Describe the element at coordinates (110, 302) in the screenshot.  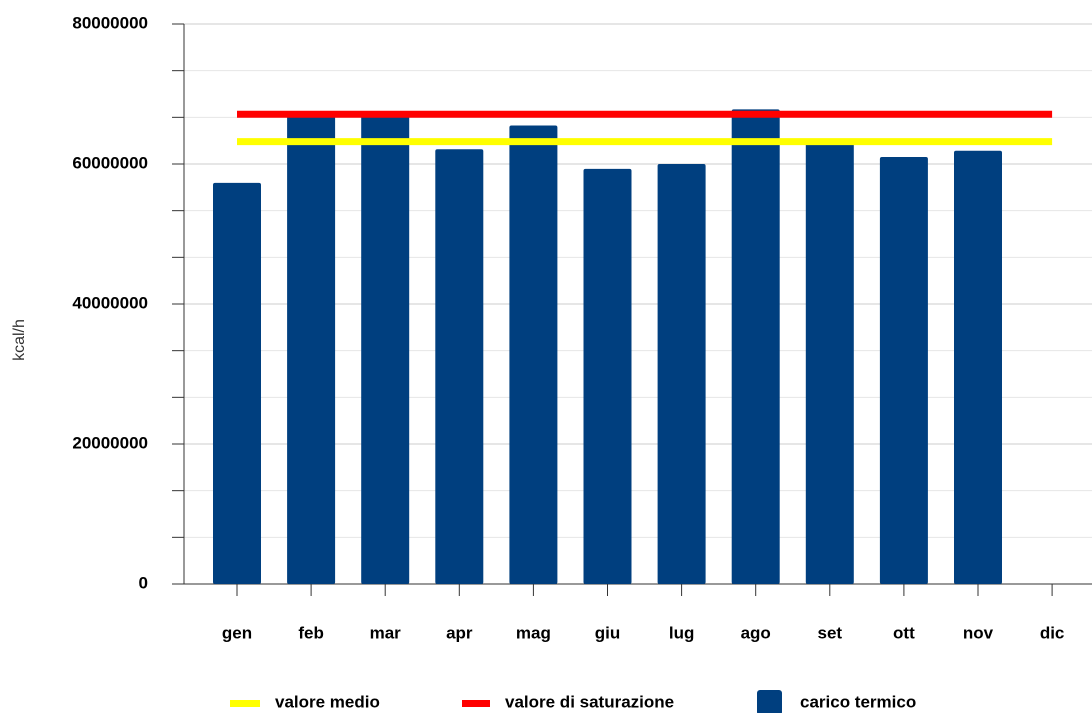
I see `y-tick-label: 40000000` at that location.